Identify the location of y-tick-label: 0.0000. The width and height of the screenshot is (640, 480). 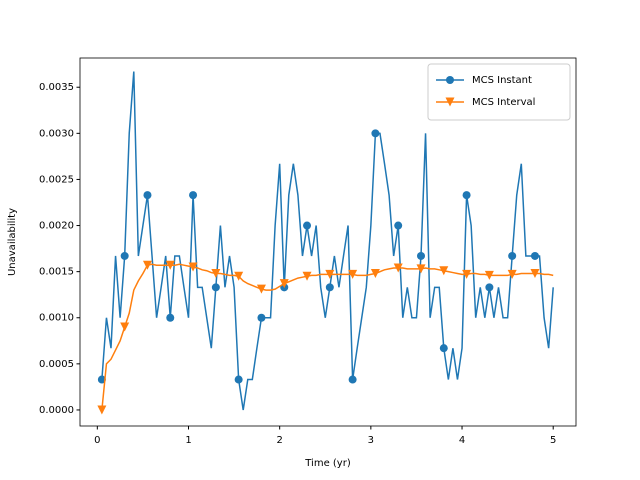
(56, 410).